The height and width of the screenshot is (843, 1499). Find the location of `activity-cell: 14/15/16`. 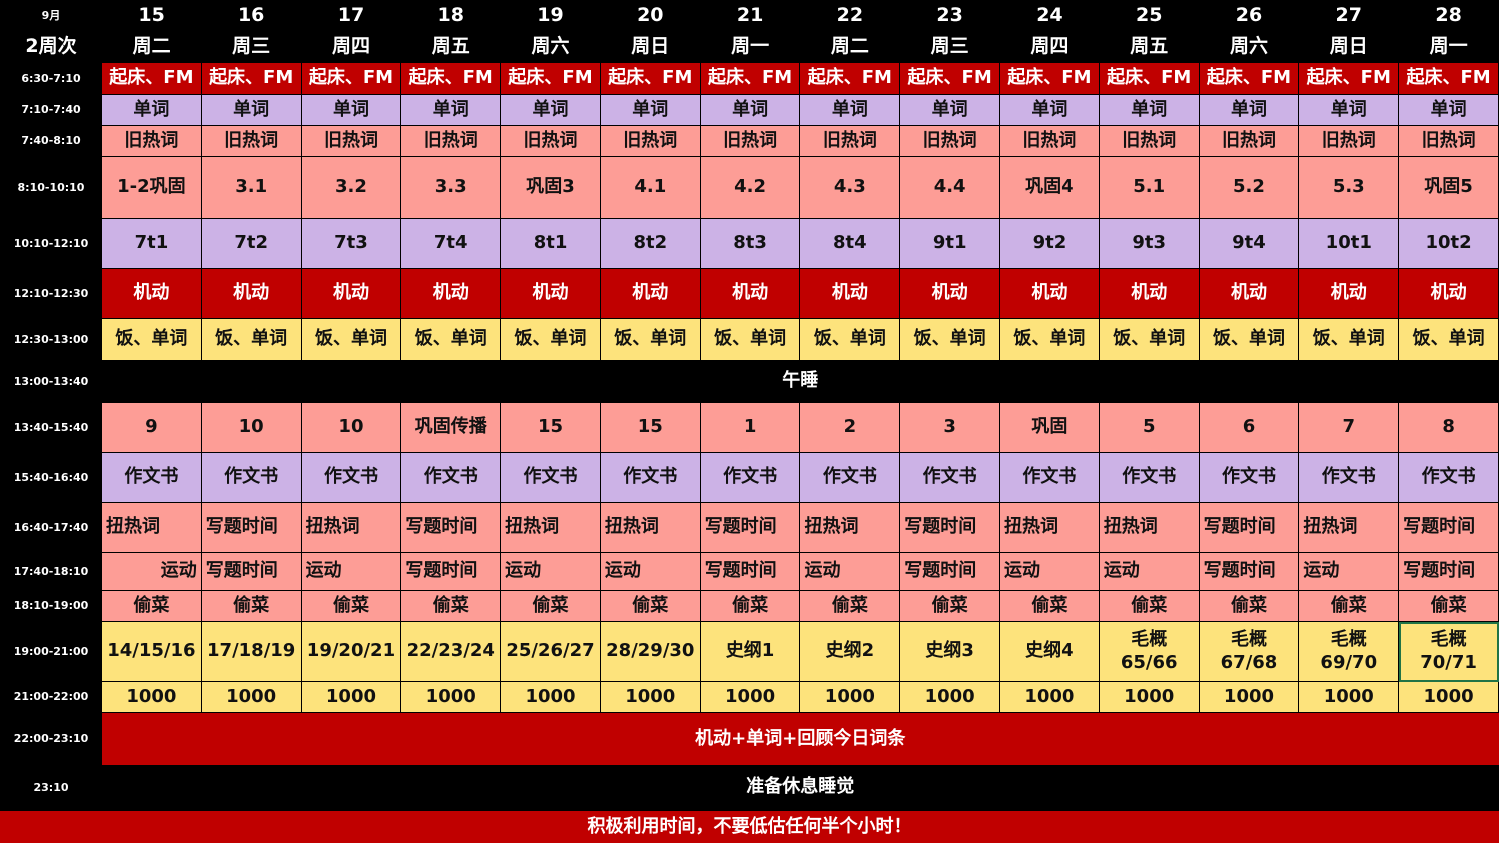

activity-cell: 14/15/16 is located at coordinates (151, 651).